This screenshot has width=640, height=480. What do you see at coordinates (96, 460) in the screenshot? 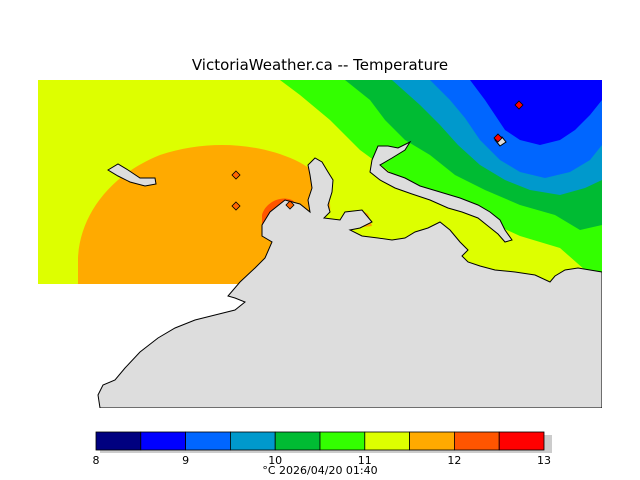
I see `legend-tick-label: 8` at bounding box center [96, 460].